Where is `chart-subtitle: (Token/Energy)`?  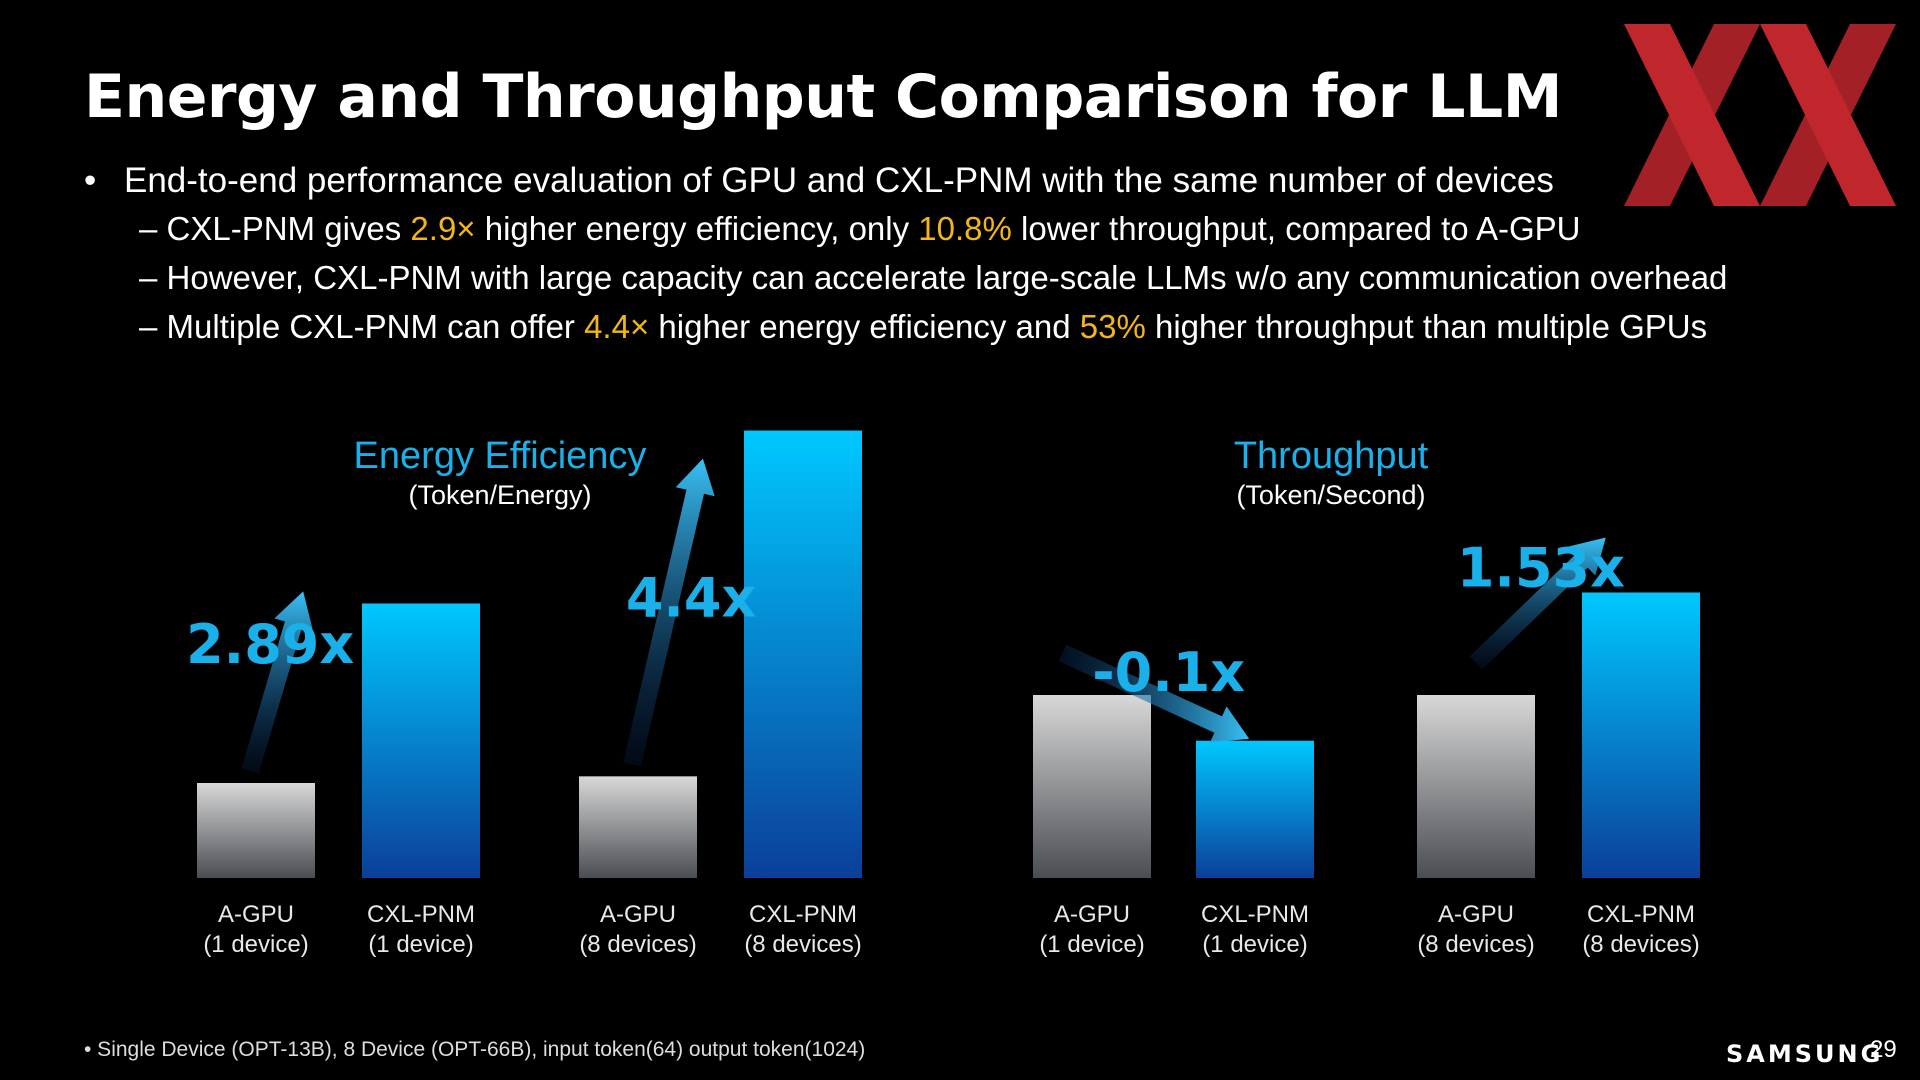
chart-subtitle: (Token/Energy) is located at coordinates (499, 495).